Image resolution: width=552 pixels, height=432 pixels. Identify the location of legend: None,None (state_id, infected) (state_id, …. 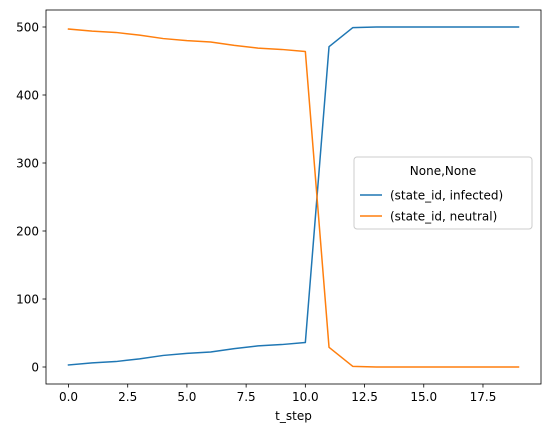
(443, 193).